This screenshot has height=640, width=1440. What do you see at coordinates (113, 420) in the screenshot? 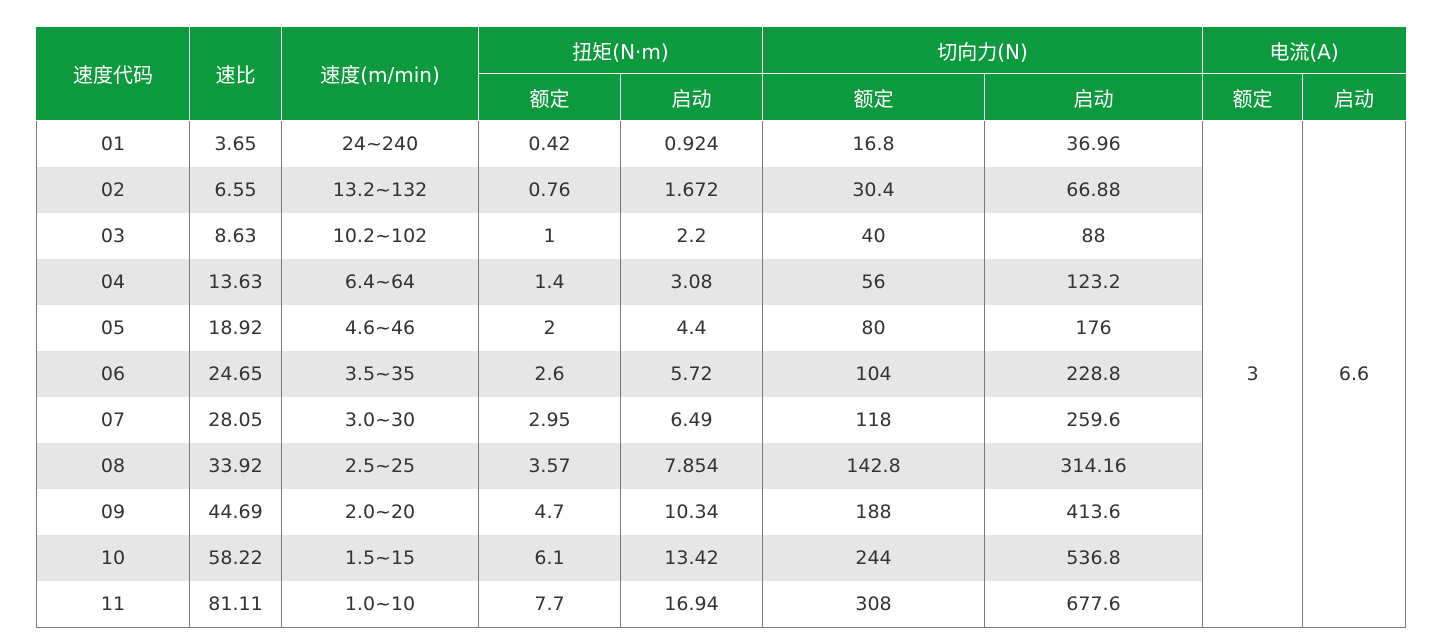
I see `cell-speed-code: 07` at bounding box center [113, 420].